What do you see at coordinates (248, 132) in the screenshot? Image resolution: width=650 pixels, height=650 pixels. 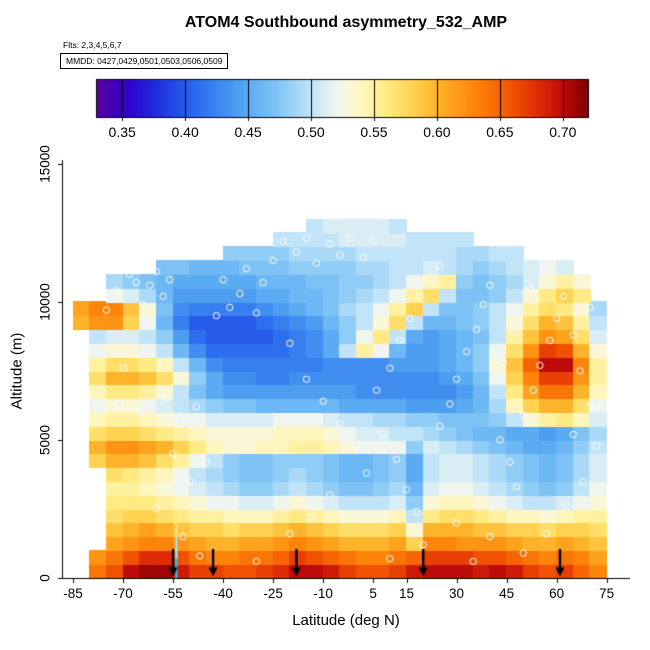 I see `colorbar-tick-label: 0.45` at bounding box center [248, 132].